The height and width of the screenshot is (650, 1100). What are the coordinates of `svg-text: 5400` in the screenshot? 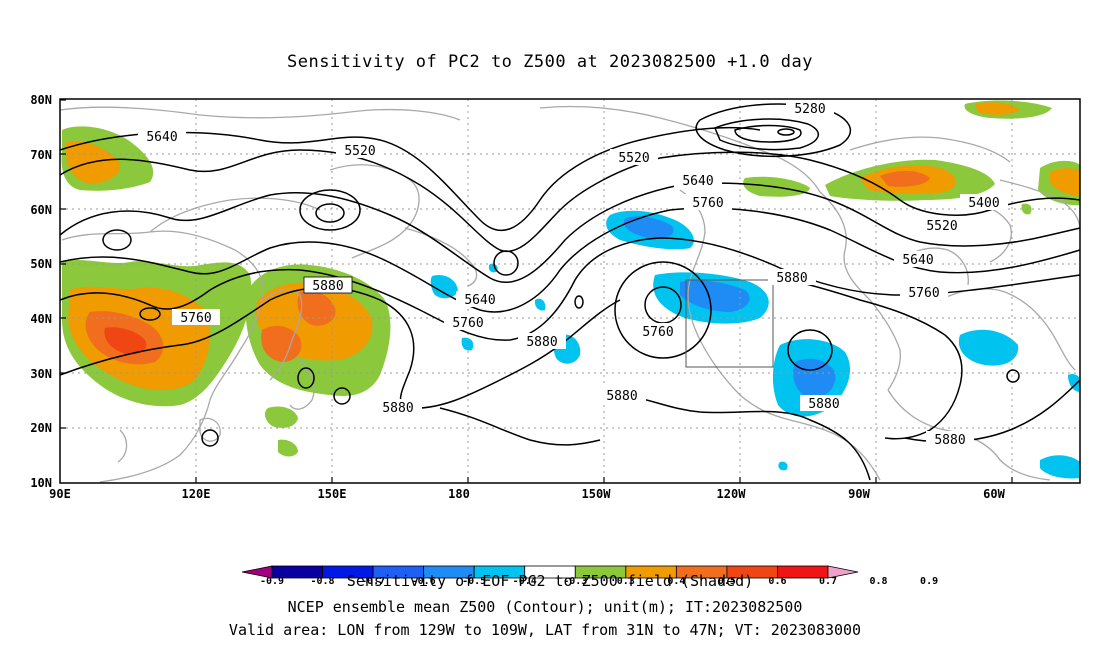 It's located at (983, 203).